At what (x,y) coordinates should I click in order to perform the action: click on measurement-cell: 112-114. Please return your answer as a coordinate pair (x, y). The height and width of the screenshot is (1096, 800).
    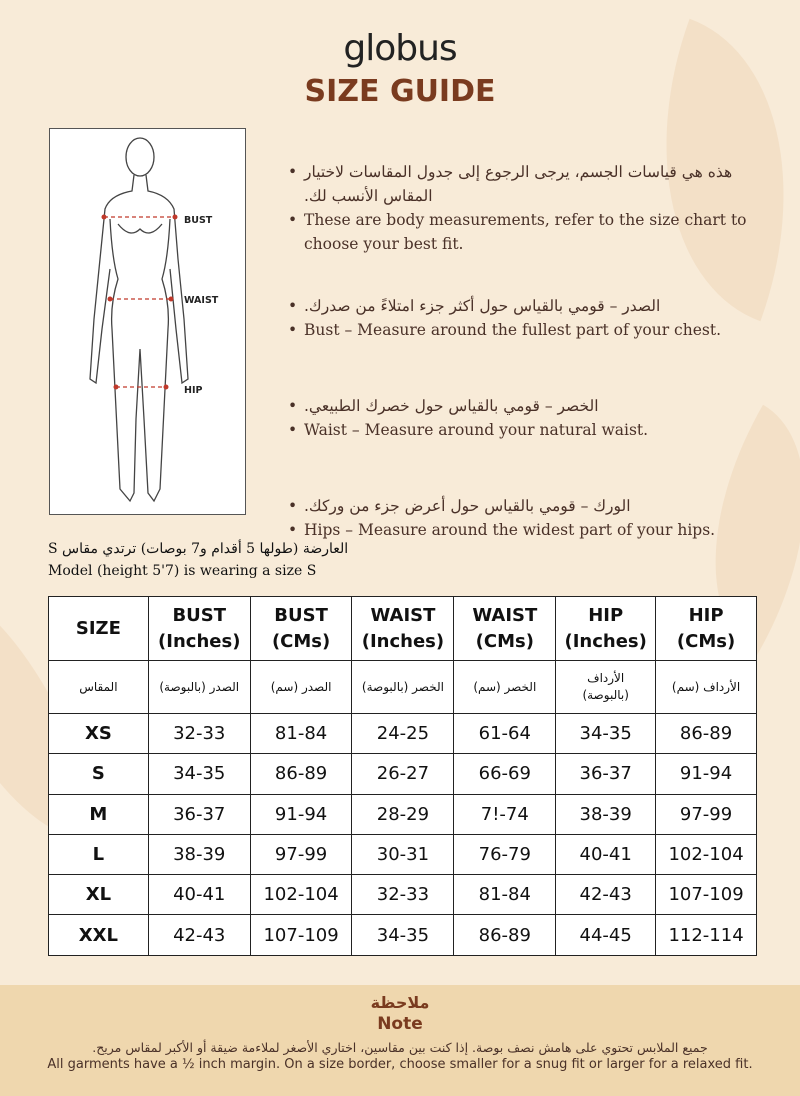
    Looking at the image, I should click on (706, 935).